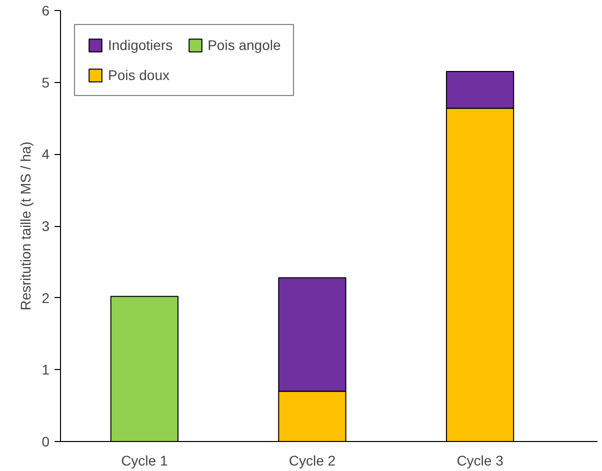  Describe the element at coordinates (46, 298) in the screenshot. I see `y-tick-label: 2` at that location.